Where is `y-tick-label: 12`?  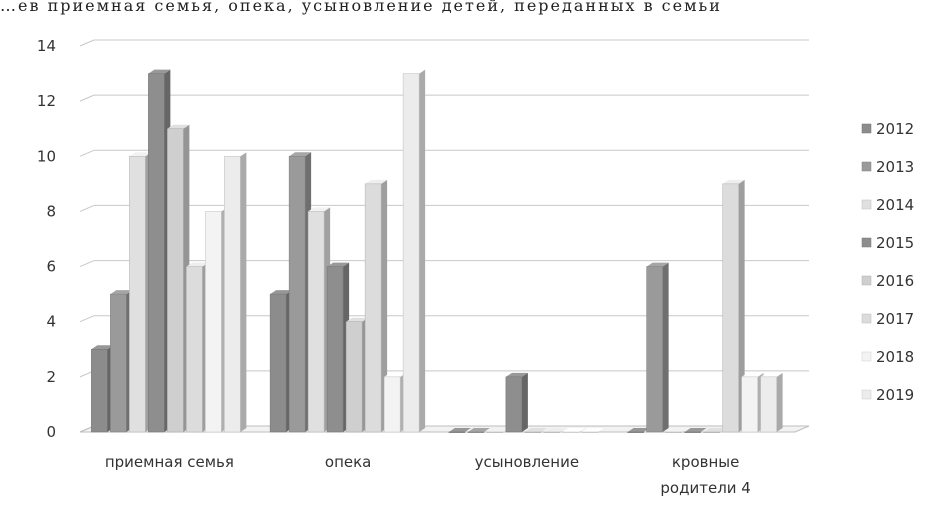
y-tick-label: 12 is located at coordinates (46, 101).